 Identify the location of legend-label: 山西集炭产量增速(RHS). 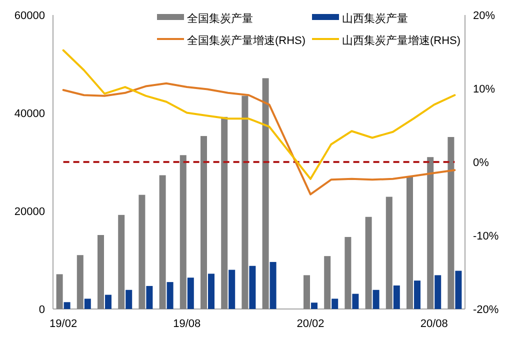
(401, 40).